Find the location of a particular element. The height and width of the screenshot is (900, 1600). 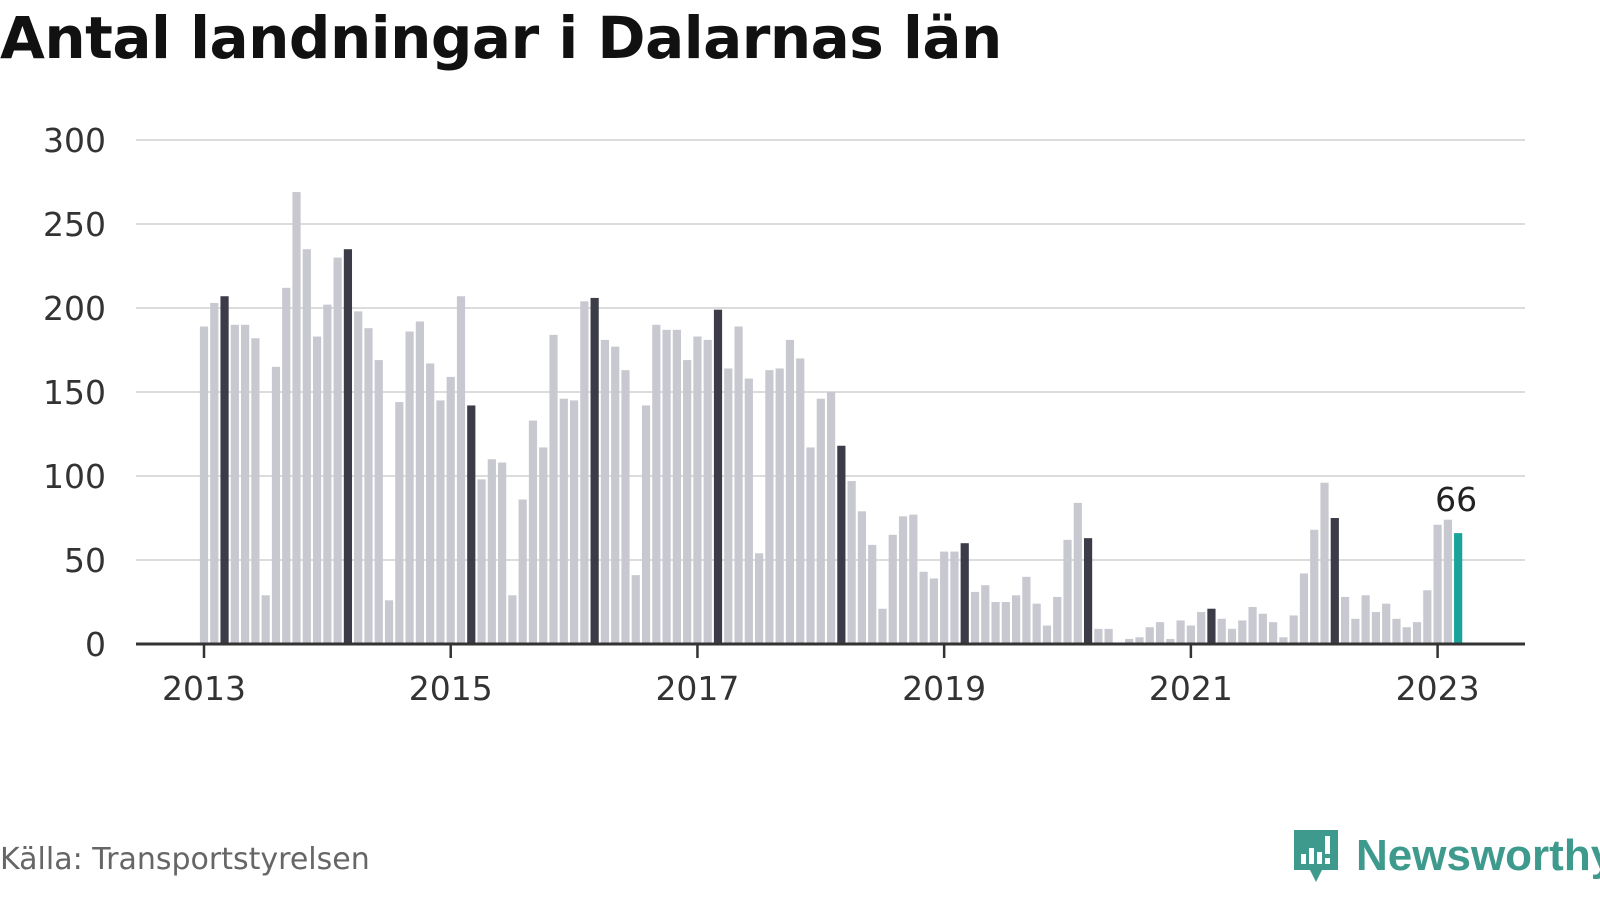

y-tick-label: 300 is located at coordinates (74, 140).